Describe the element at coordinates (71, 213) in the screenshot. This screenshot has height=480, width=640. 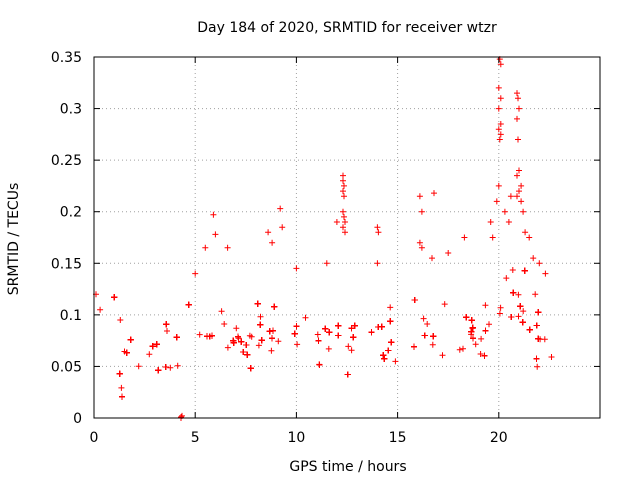
I see `y-tick-label: 0.2` at that location.